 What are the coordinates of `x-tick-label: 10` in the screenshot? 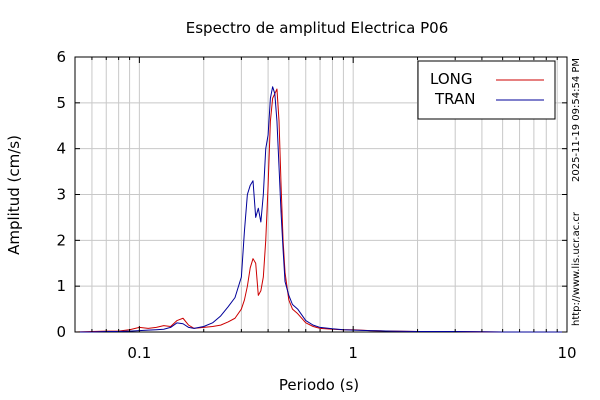 It's located at (566, 353).